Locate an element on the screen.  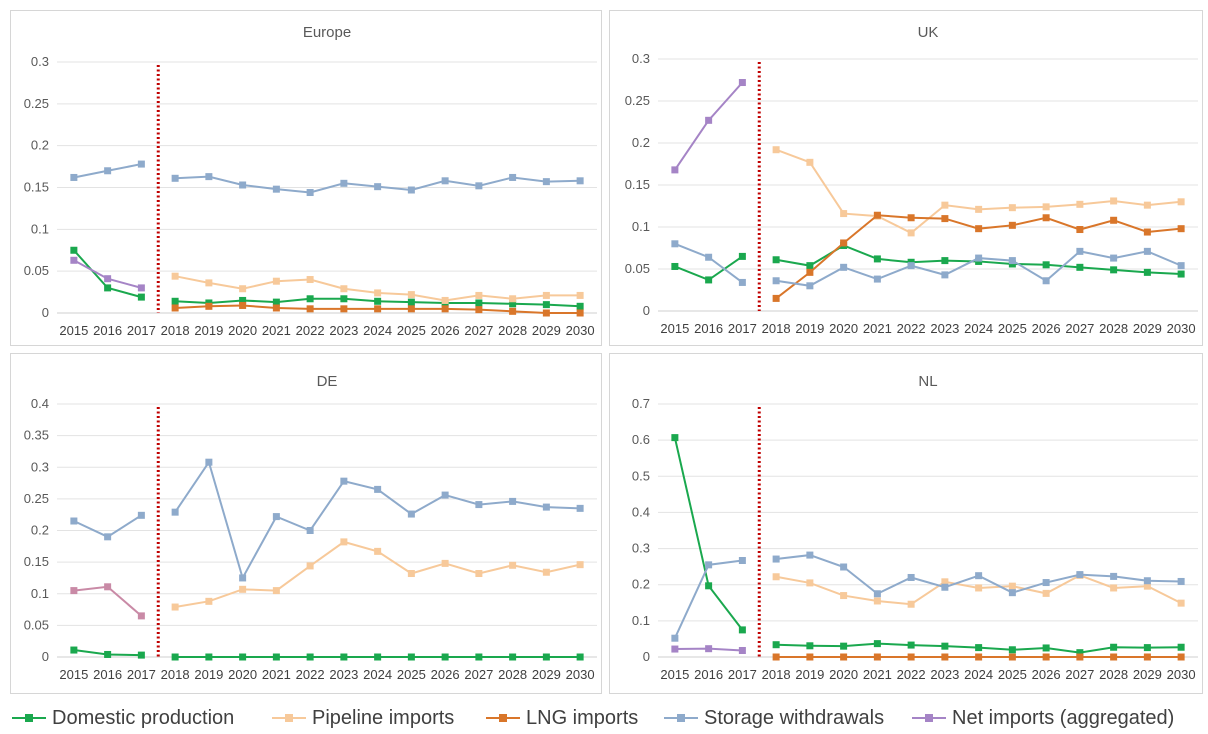
data-point-nl-lng-imports-2030 is located at coordinates (1181, 657).